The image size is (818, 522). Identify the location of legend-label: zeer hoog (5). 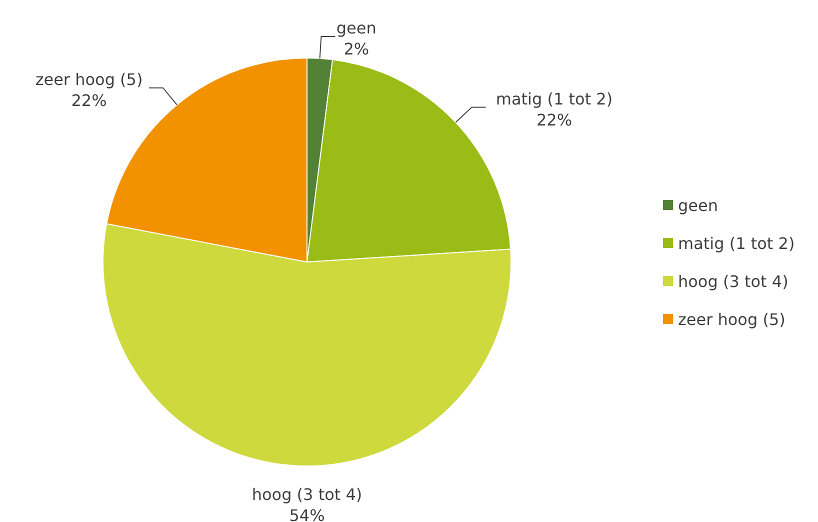
(732, 319).